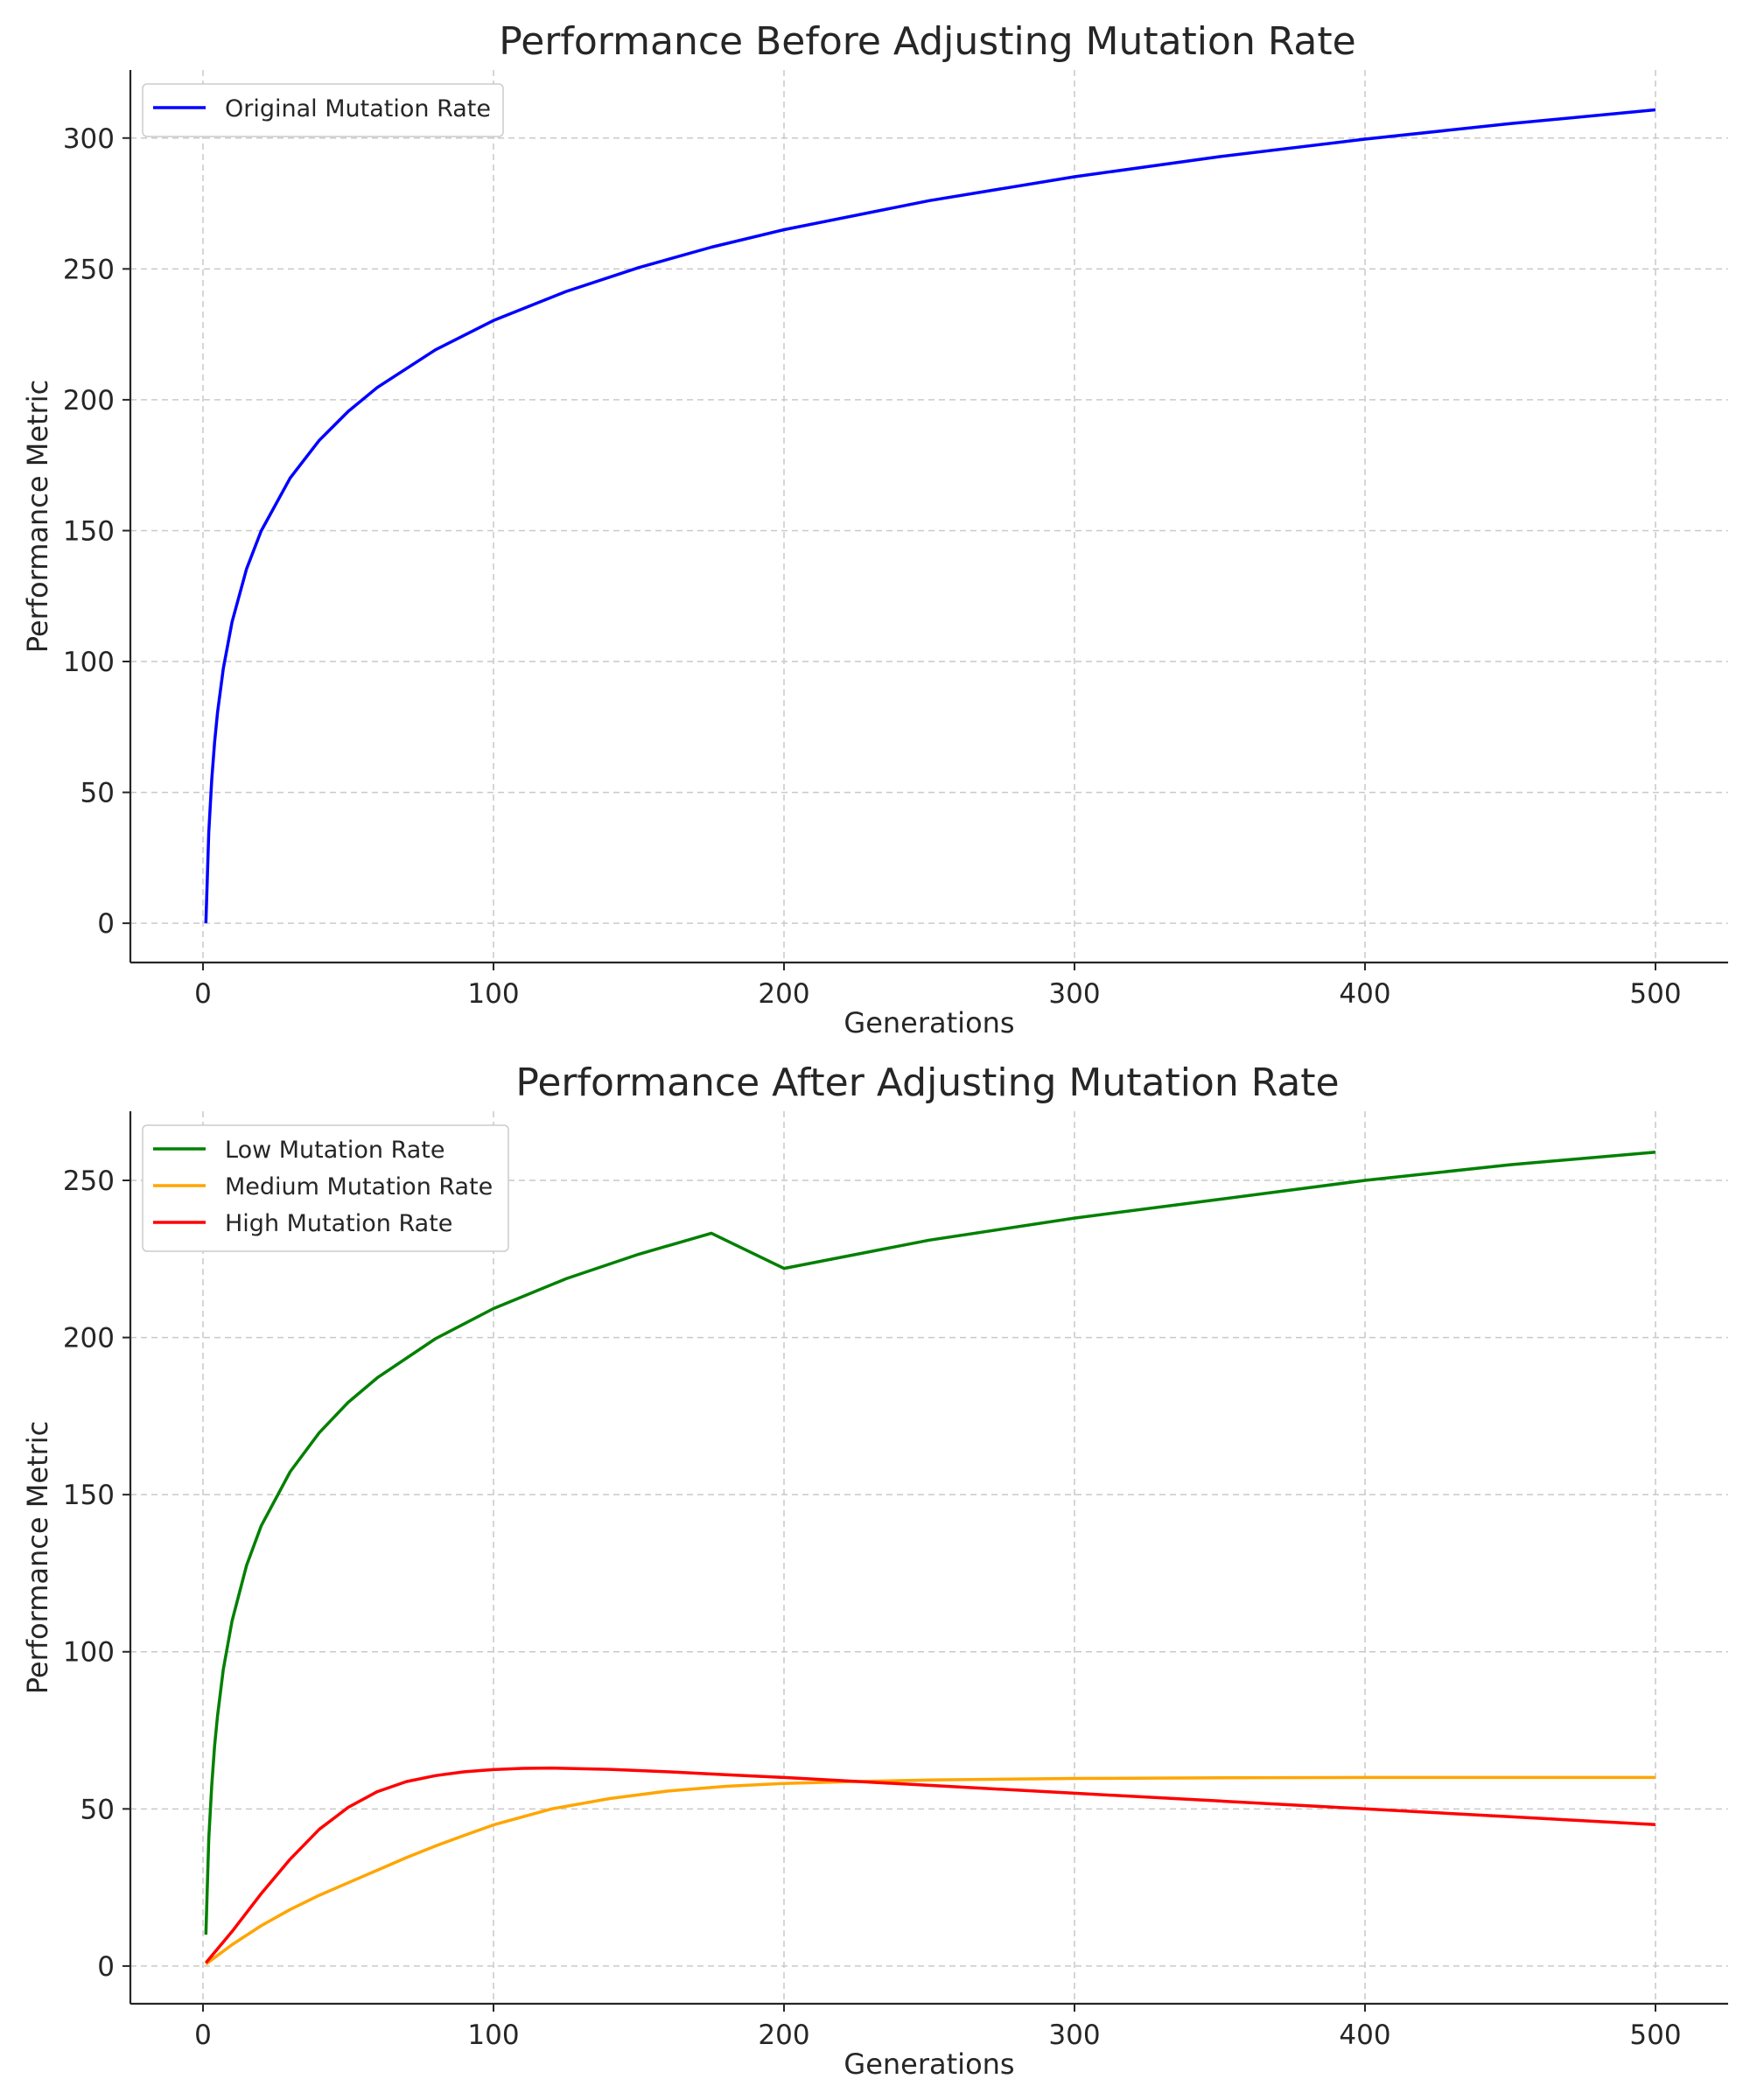 This screenshot has height=2100, width=1750. I want to click on legend: Original Mutation Rate, so click(323, 110).